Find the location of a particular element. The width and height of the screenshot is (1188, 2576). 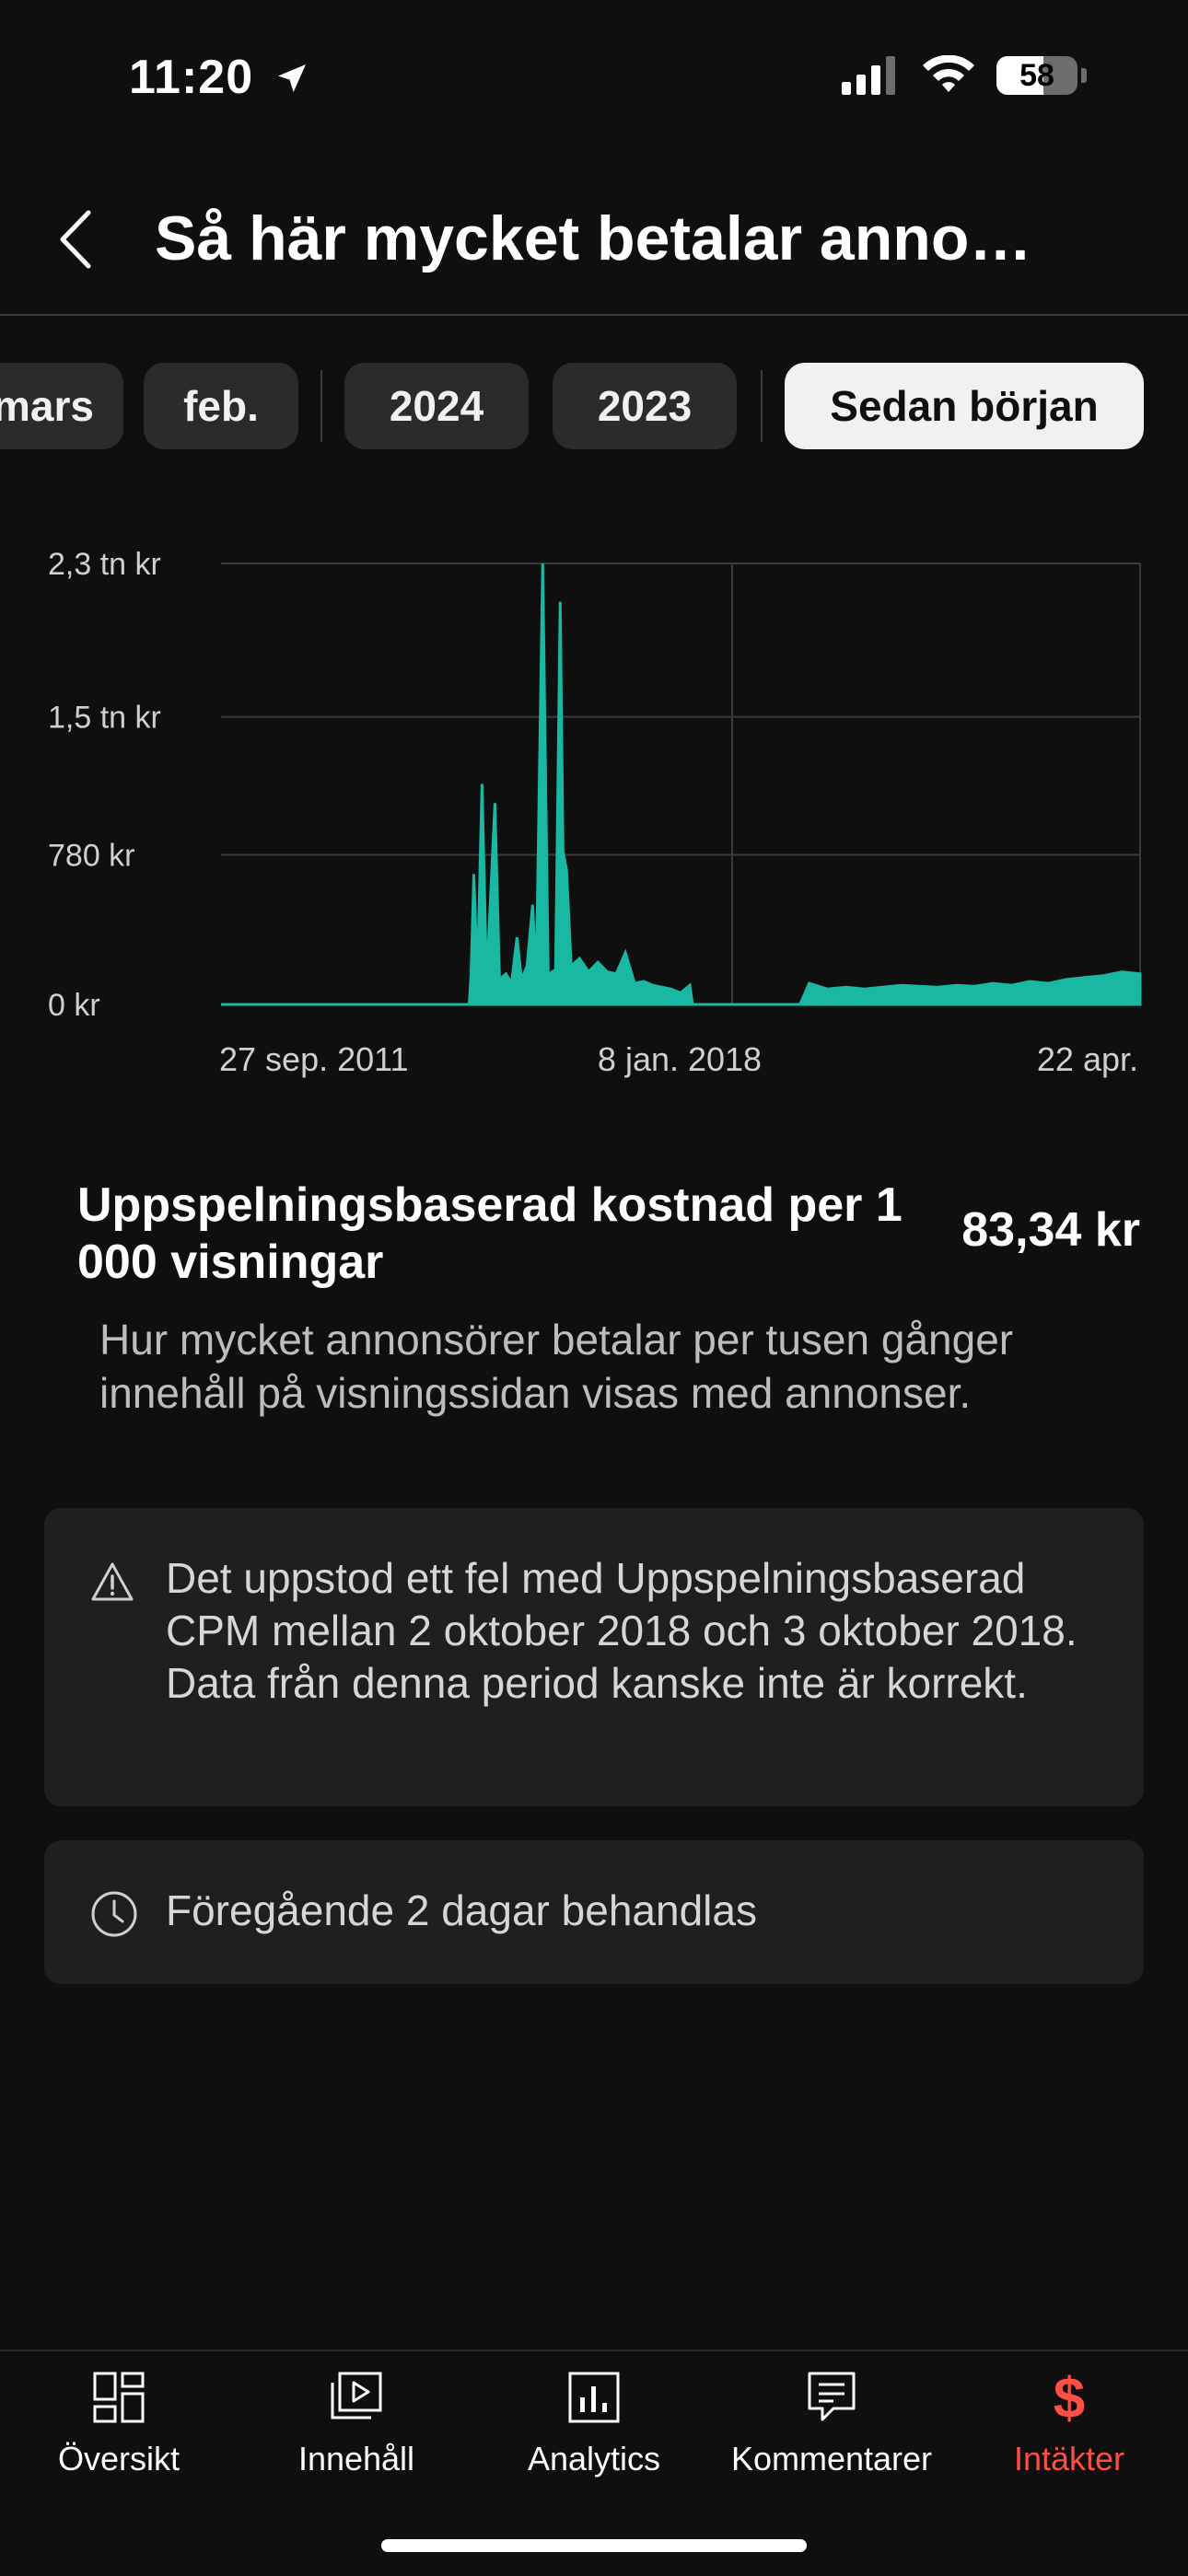

tab-label: Översikt is located at coordinates (119, 2458).